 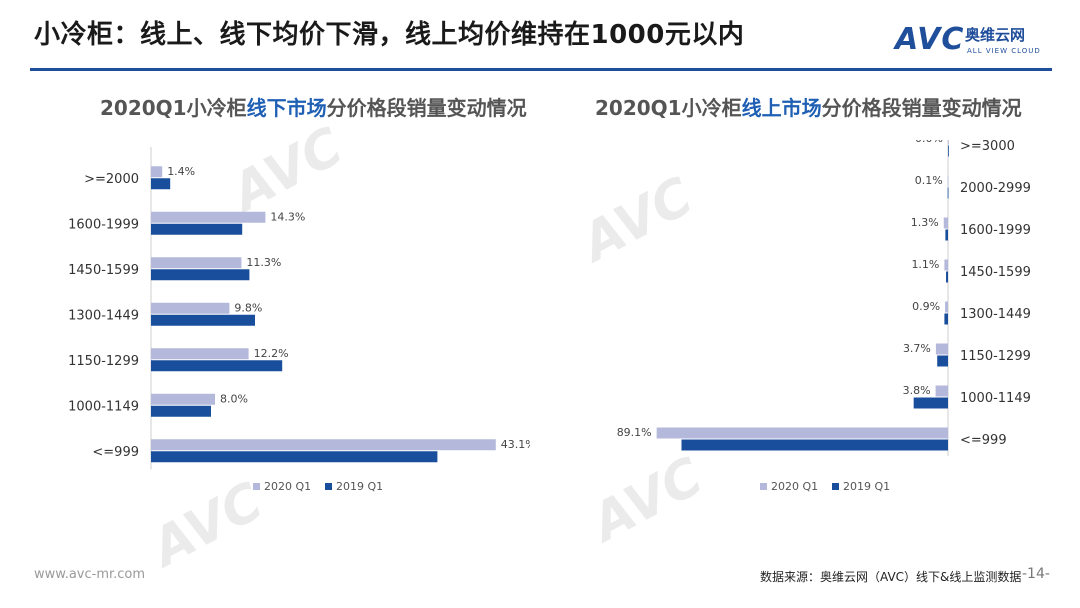 I want to click on left-chart-title: 2020Q1小冷柜线下市场分价格段销量变动情况, so click(x=313, y=106).